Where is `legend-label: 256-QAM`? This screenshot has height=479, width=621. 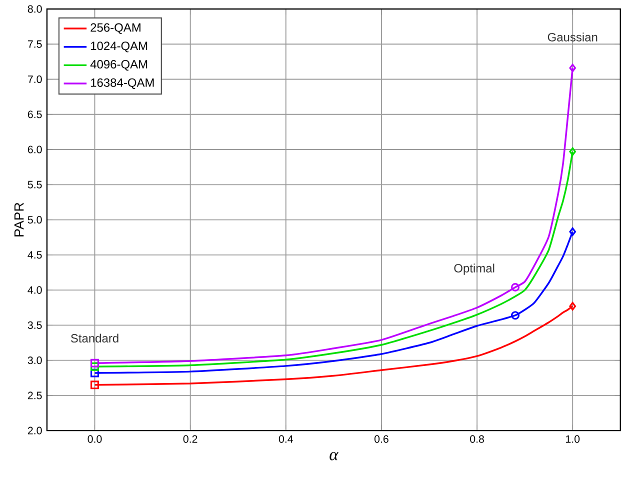
legend-label: 256-QAM is located at coordinates (115, 29).